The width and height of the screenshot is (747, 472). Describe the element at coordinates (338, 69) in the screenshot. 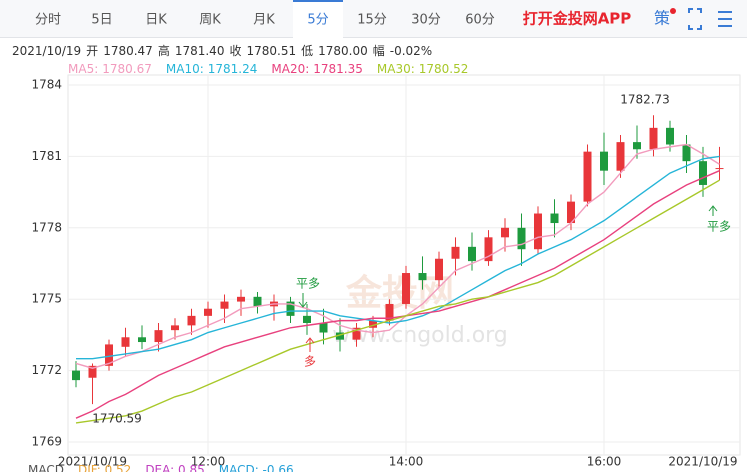

I see `legend-value: 1781.35` at that location.